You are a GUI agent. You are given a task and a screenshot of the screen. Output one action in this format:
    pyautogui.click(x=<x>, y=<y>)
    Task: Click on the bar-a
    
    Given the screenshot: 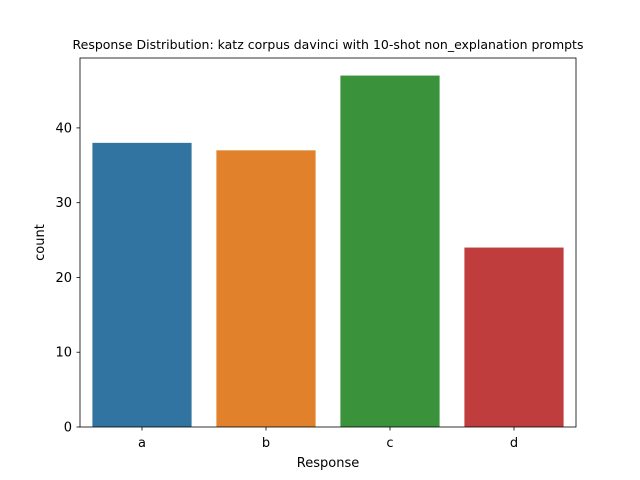 What is the action you would take?
    pyautogui.click(x=142, y=284)
    